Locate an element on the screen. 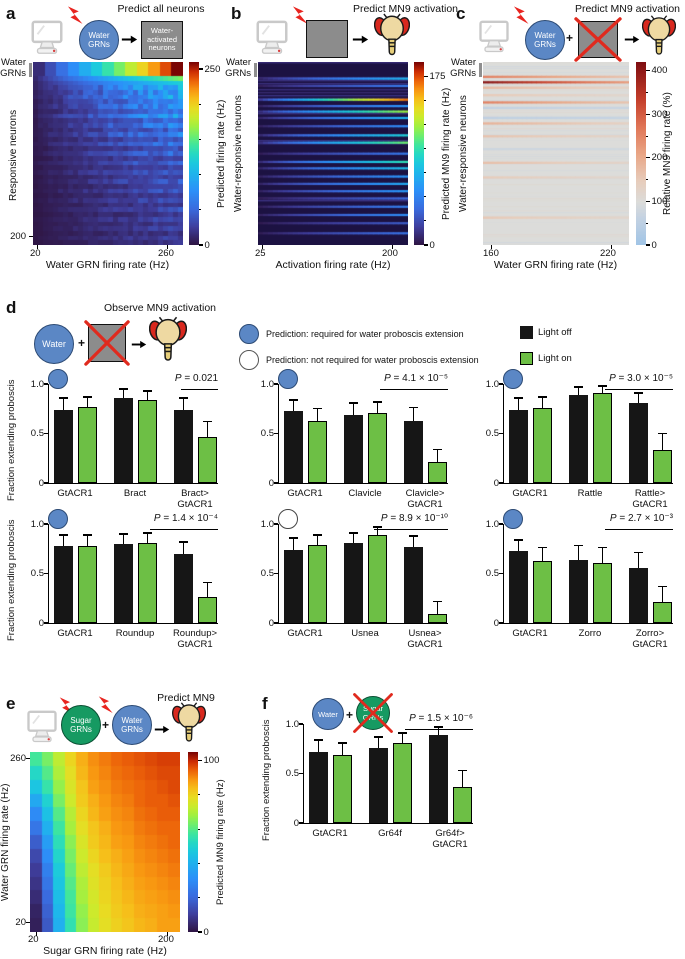 Image resolution: width=685 pixels, height=959 pixels. x-tick-label: 200 is located at coordinates (390, 253).